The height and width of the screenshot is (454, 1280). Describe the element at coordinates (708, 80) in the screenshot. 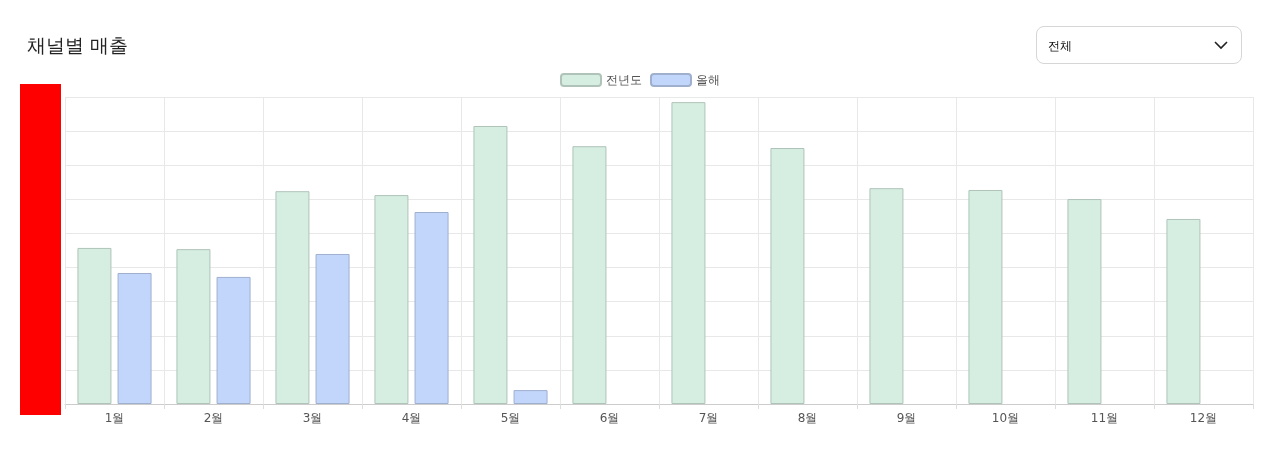

I see `legend-label: 올해` at that location.